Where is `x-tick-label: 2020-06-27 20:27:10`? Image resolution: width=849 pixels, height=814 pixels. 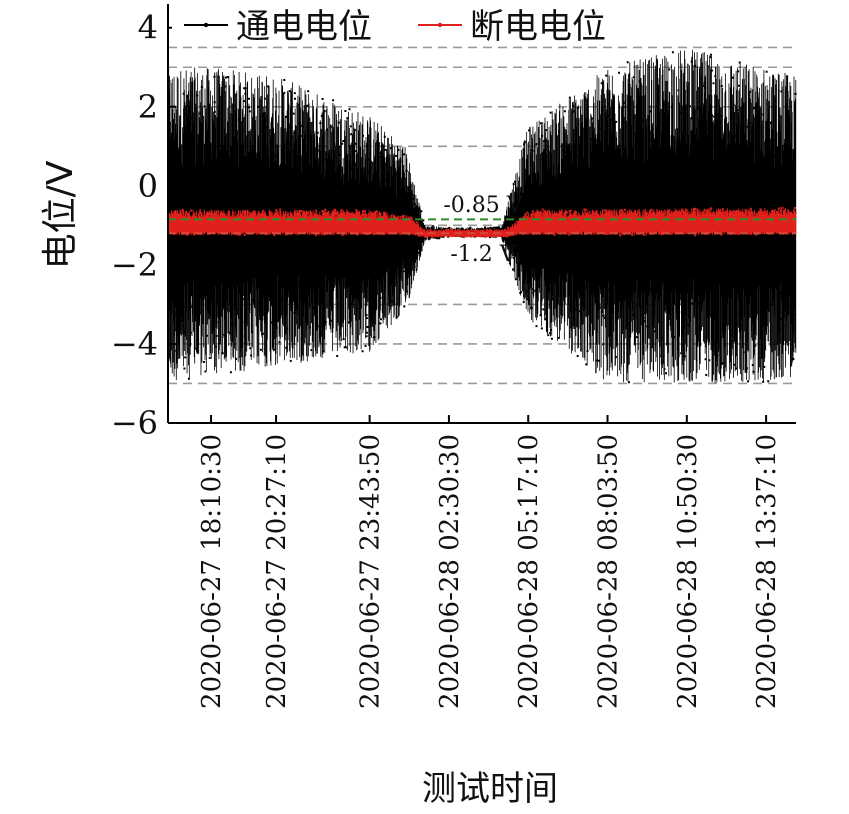
x-tick-label: 2020-06-27 20:27:10 is located at coordinates (277, 571).